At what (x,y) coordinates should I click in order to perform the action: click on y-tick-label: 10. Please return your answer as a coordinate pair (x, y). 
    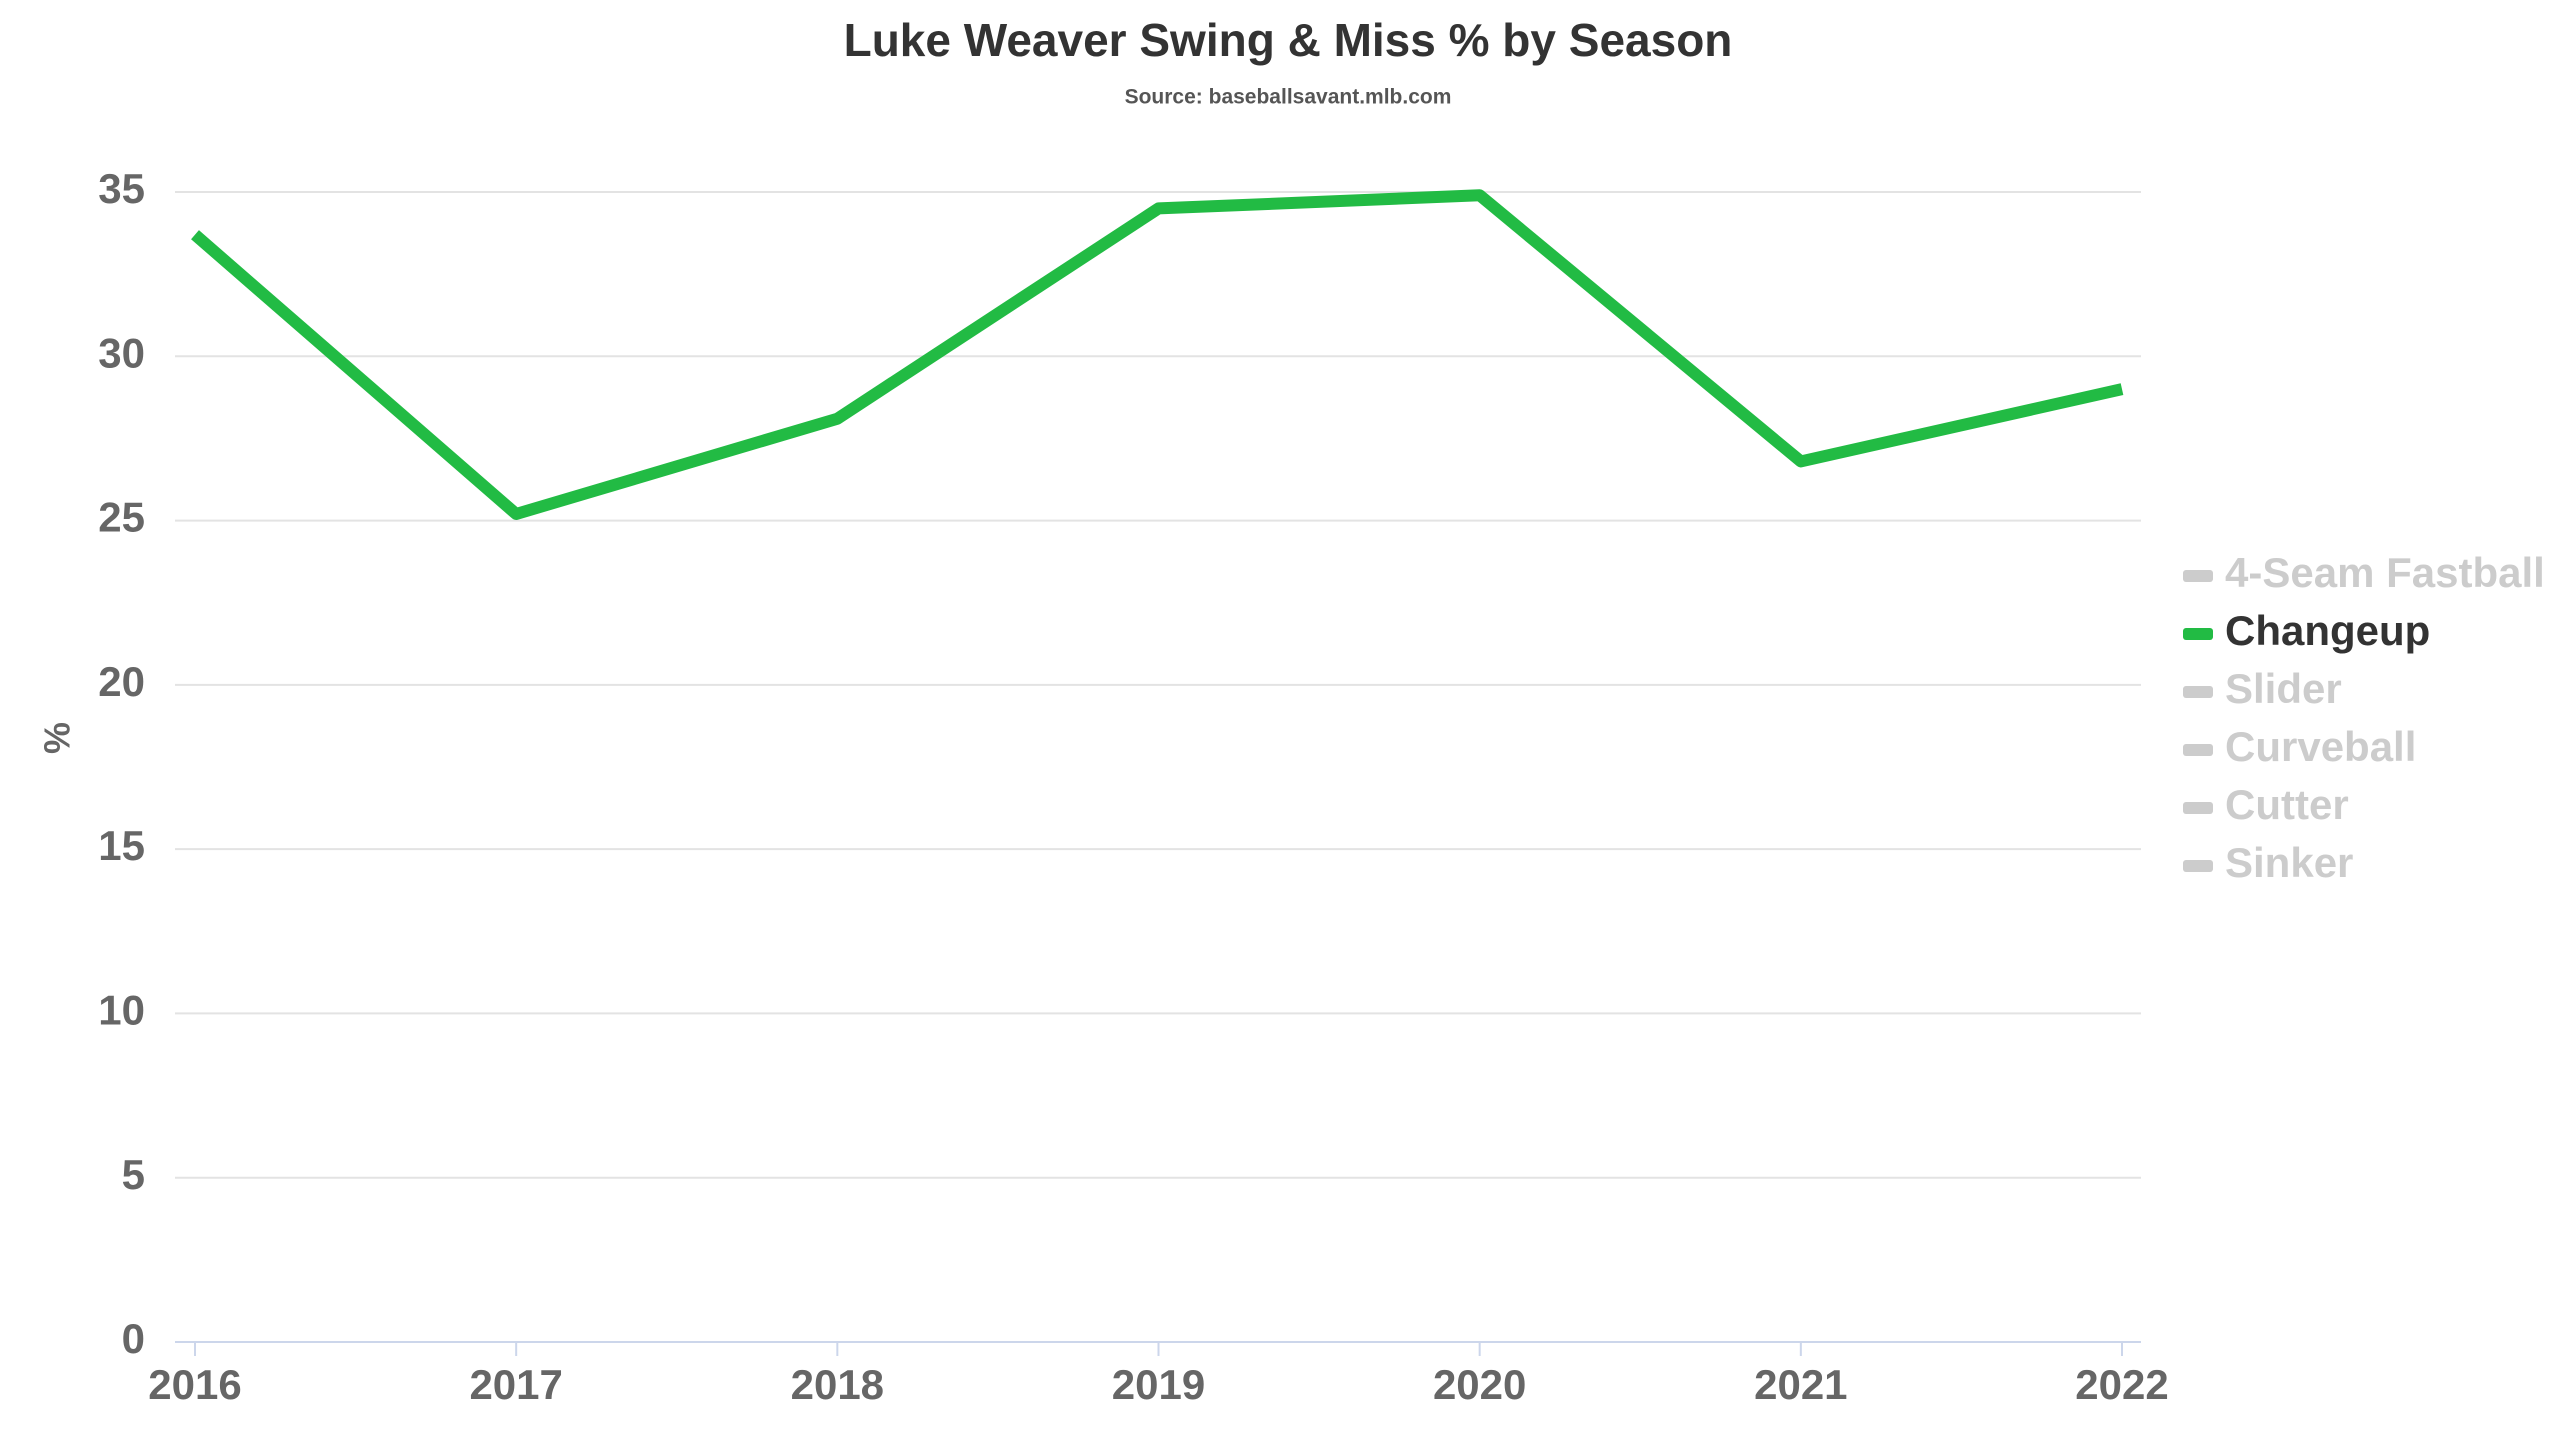
    Looking at the image, I should click on (121, 1010).